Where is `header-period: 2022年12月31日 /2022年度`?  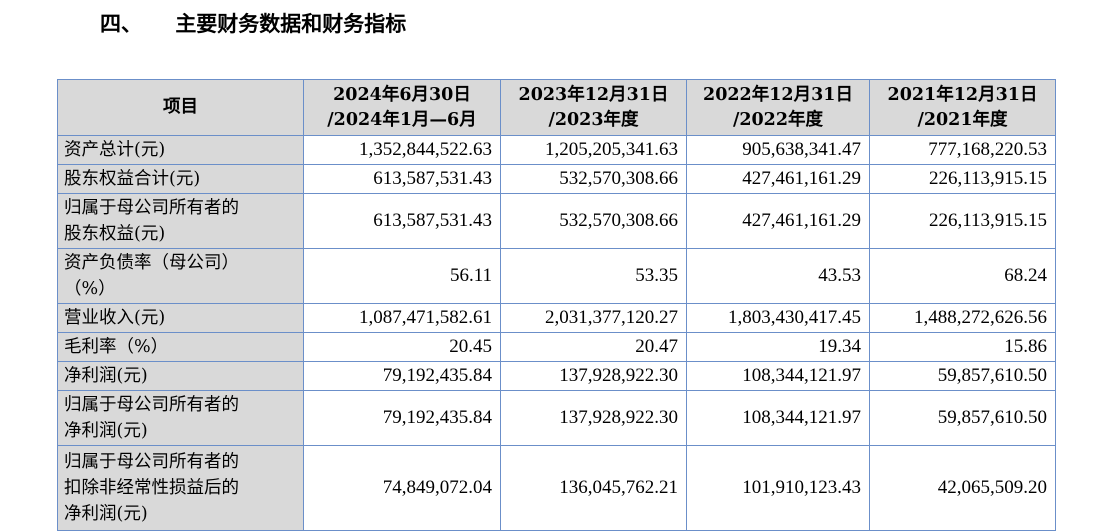
header-period: 2022年12月31日 /2022年度 is located at coordinates (778, 107).